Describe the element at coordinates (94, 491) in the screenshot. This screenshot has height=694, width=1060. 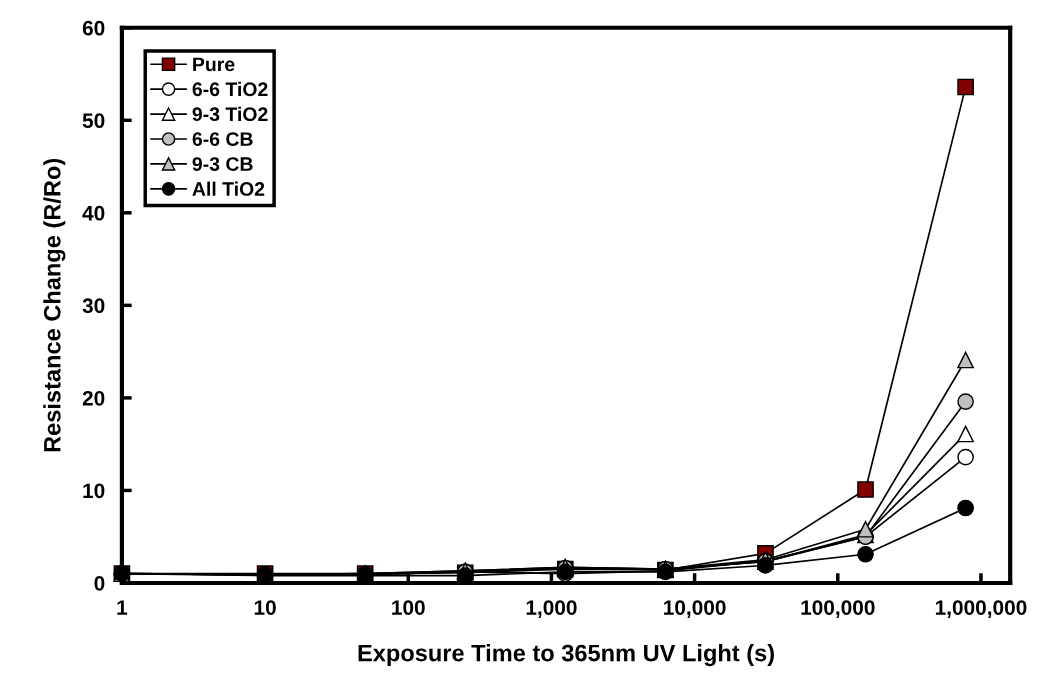
I see `y-tick-label: 10` at that location.